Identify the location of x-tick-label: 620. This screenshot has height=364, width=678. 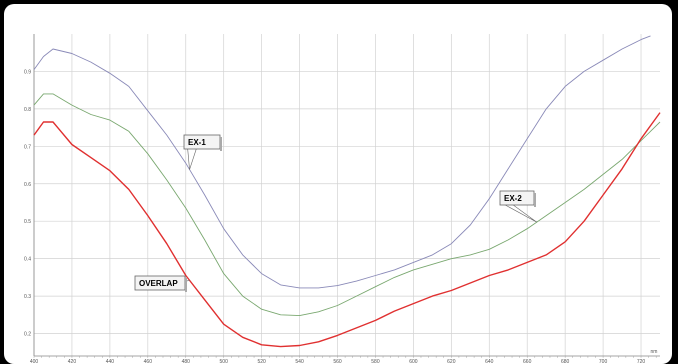
(451, 361).